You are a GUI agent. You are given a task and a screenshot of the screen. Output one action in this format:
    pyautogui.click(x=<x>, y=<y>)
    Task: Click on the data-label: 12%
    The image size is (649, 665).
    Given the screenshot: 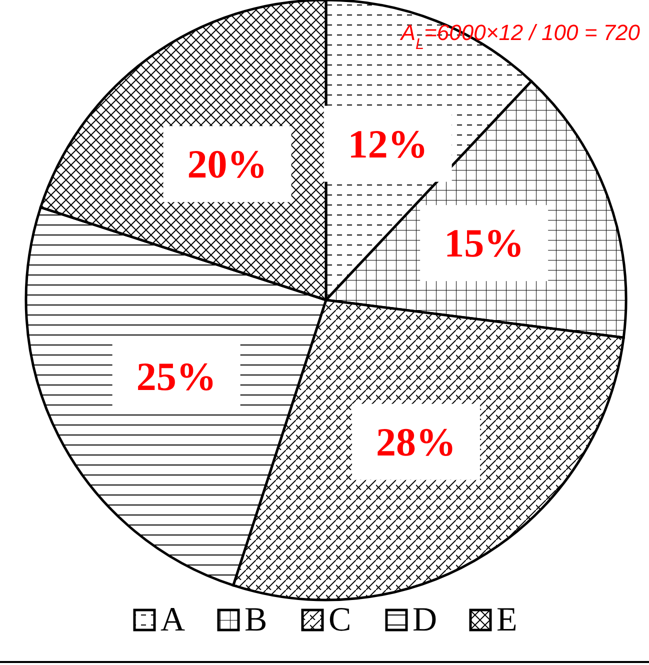 What is the action you would take?
    pyautogui.click(x=388, y=143)
    